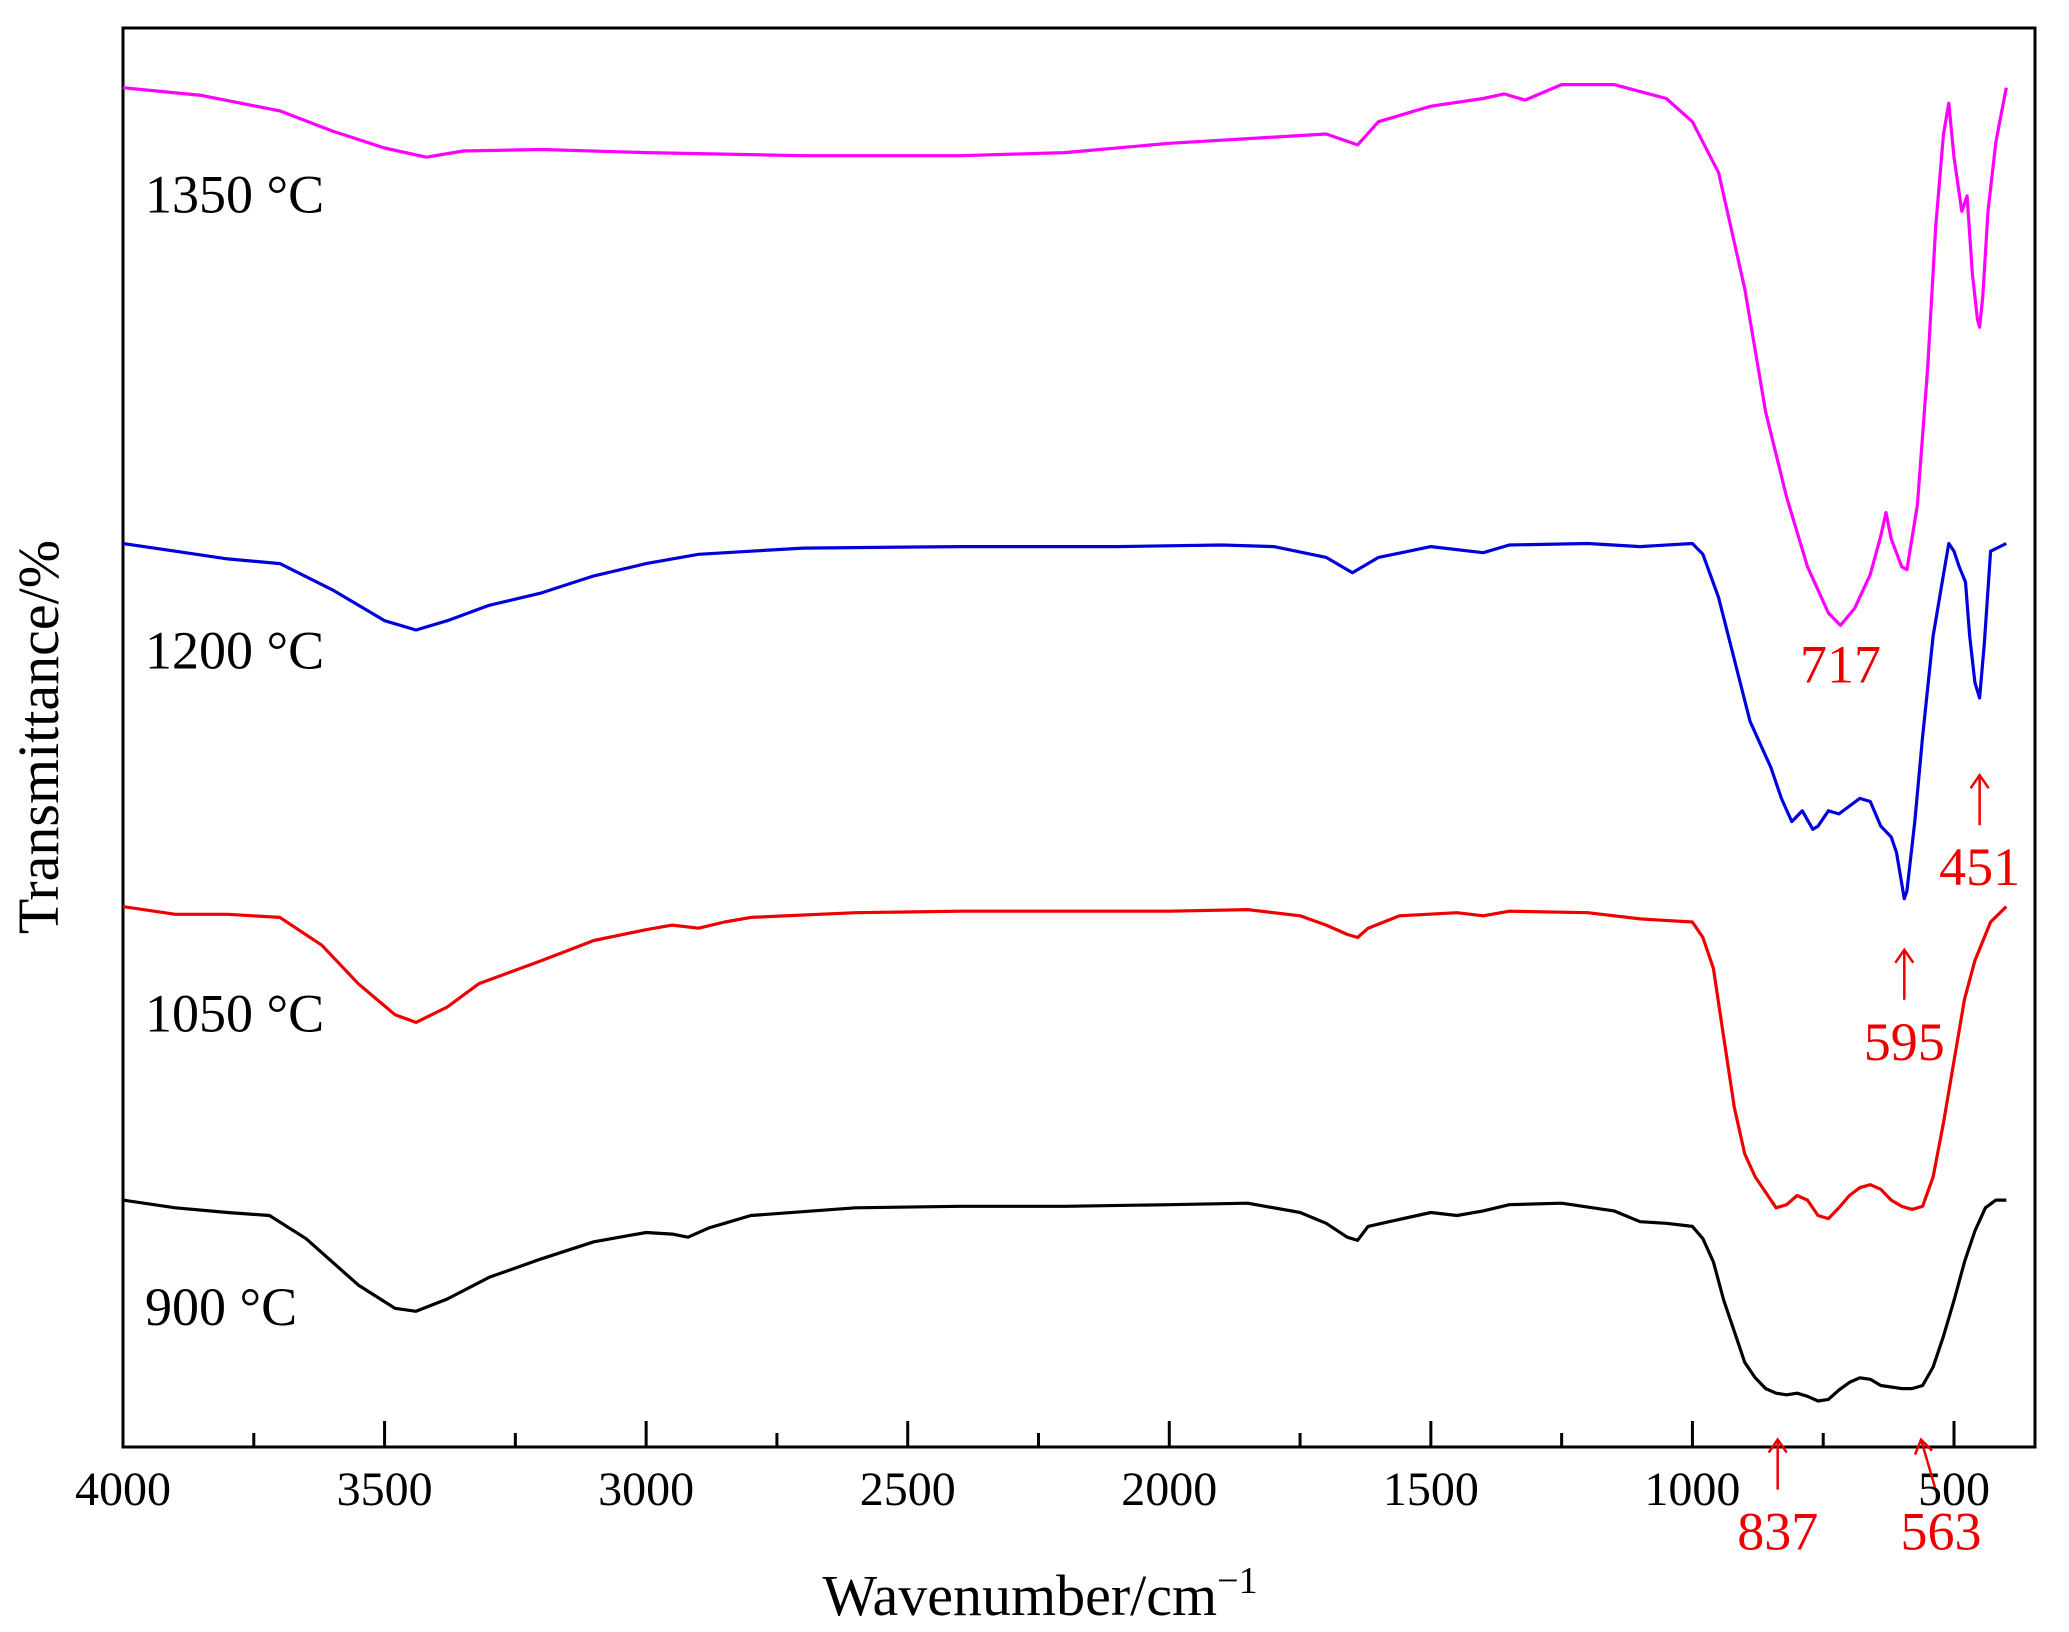 The image size is (2069, 1632). What do you see at coordinates (1904, 1042) in the screenshot?
I see `annotation-label: 595` at bounding box center [1904, 1042].